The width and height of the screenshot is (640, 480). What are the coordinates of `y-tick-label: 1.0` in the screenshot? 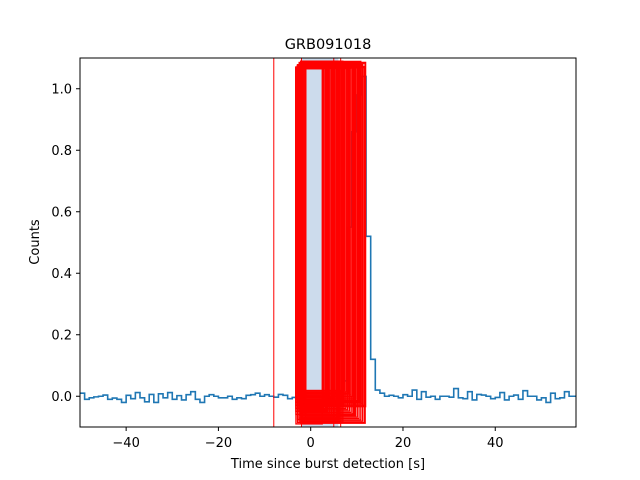 It's located at (61, 89).